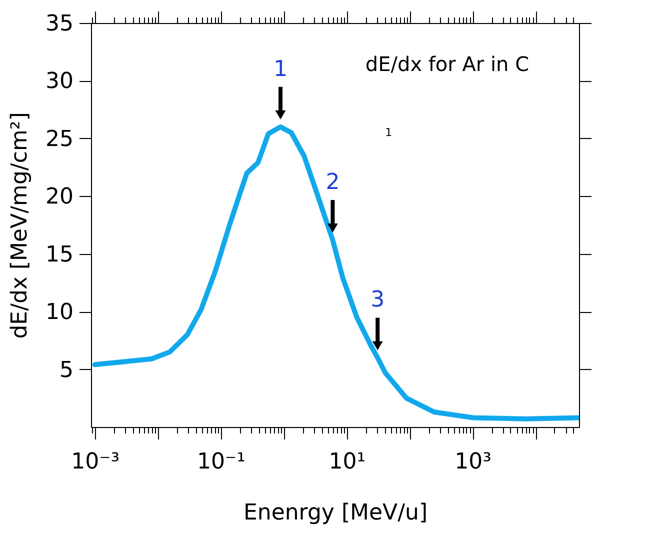 Image resolution: width=654 pixels, height=560 pixels. Describe the element at coordinates (347, 462) in the screenshot. I see `x-tick-label: 10¹` at that location.